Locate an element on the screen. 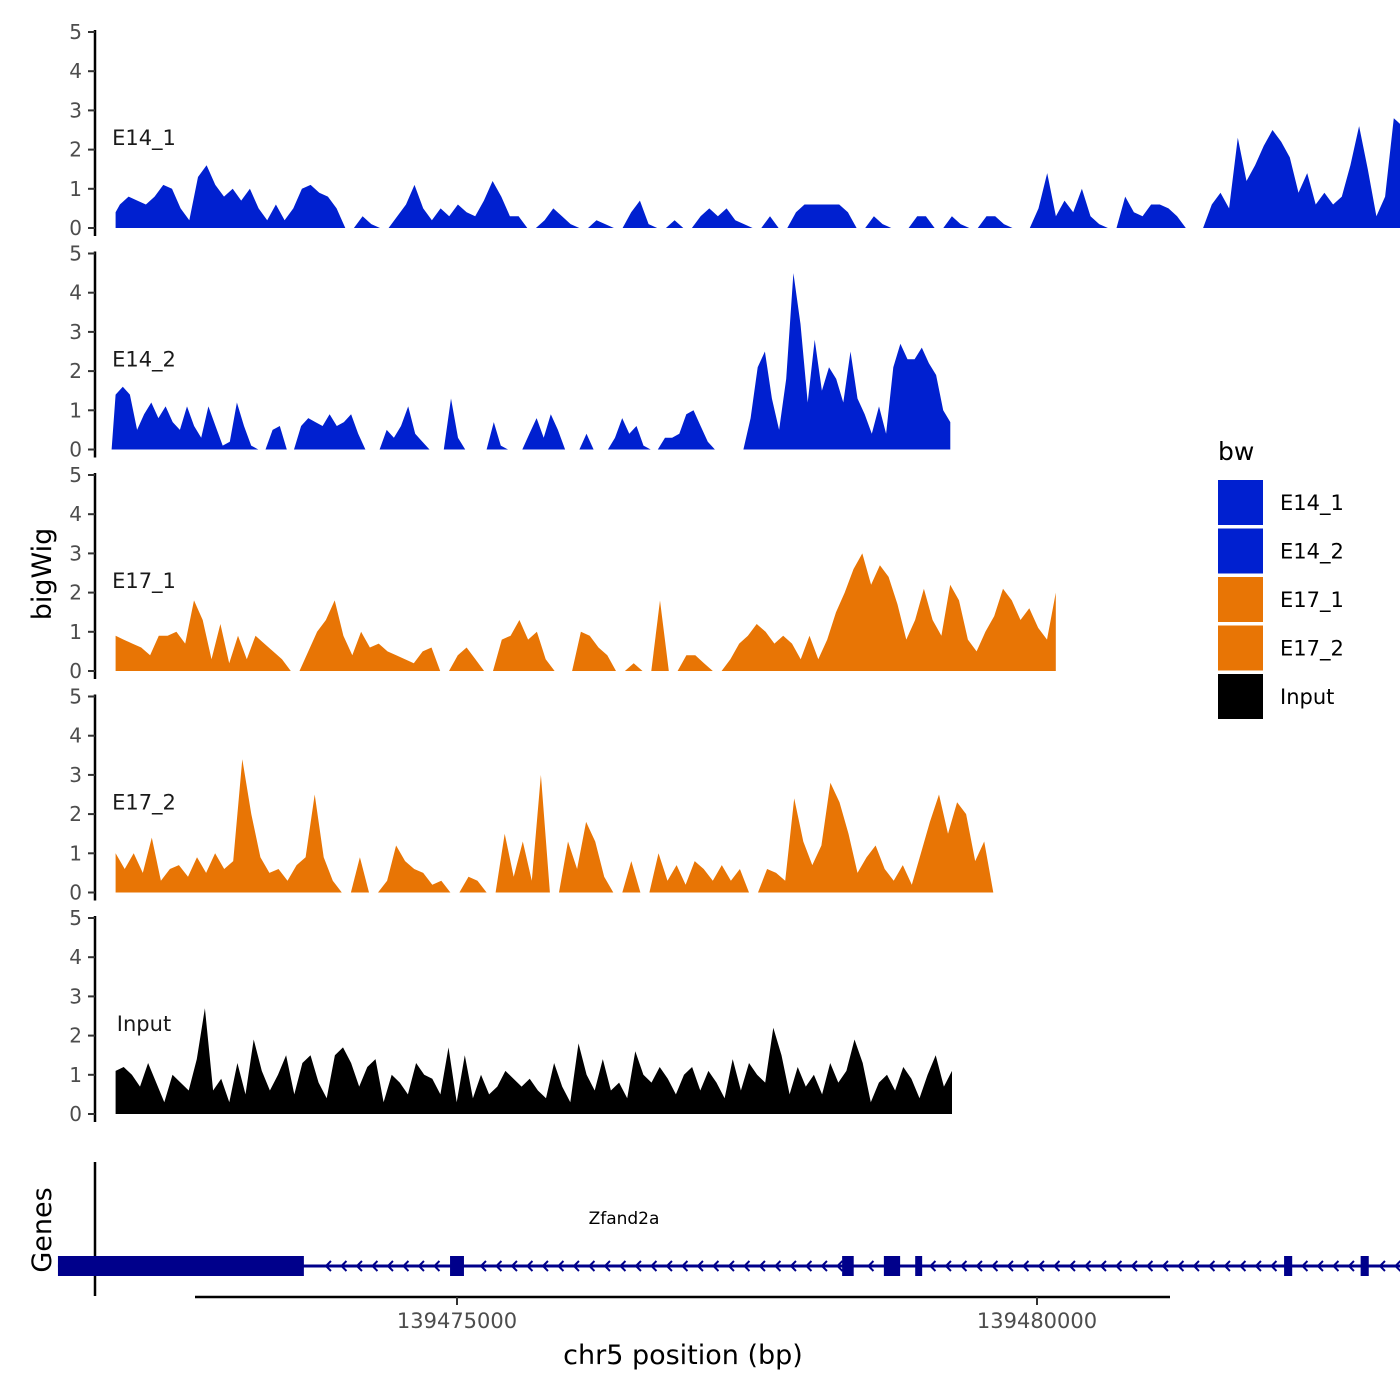  y-axis-title: bigWig is located at coordinates (42, 574).